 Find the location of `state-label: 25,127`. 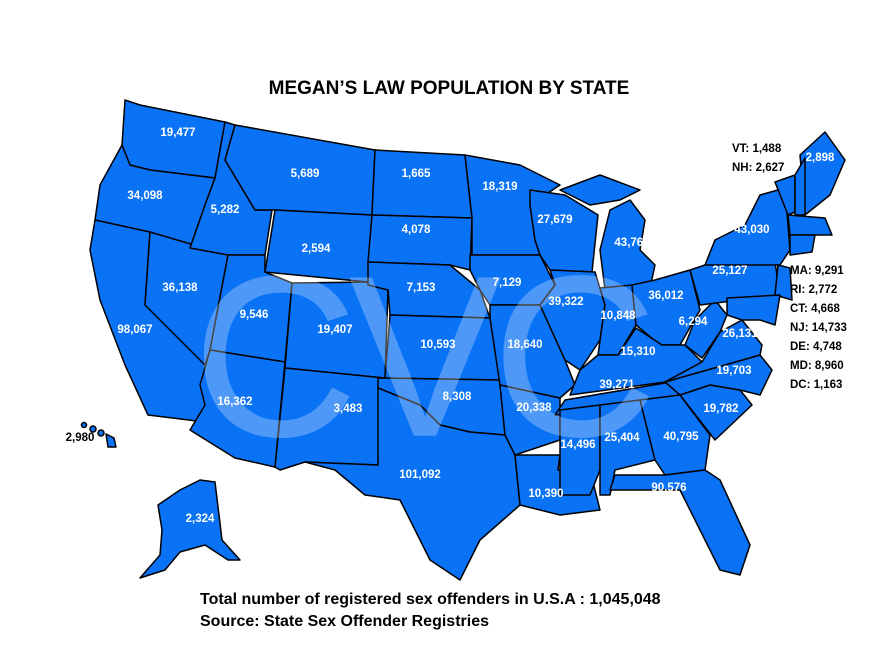

state-label: 25,127 is located at coordinates (729, 271).